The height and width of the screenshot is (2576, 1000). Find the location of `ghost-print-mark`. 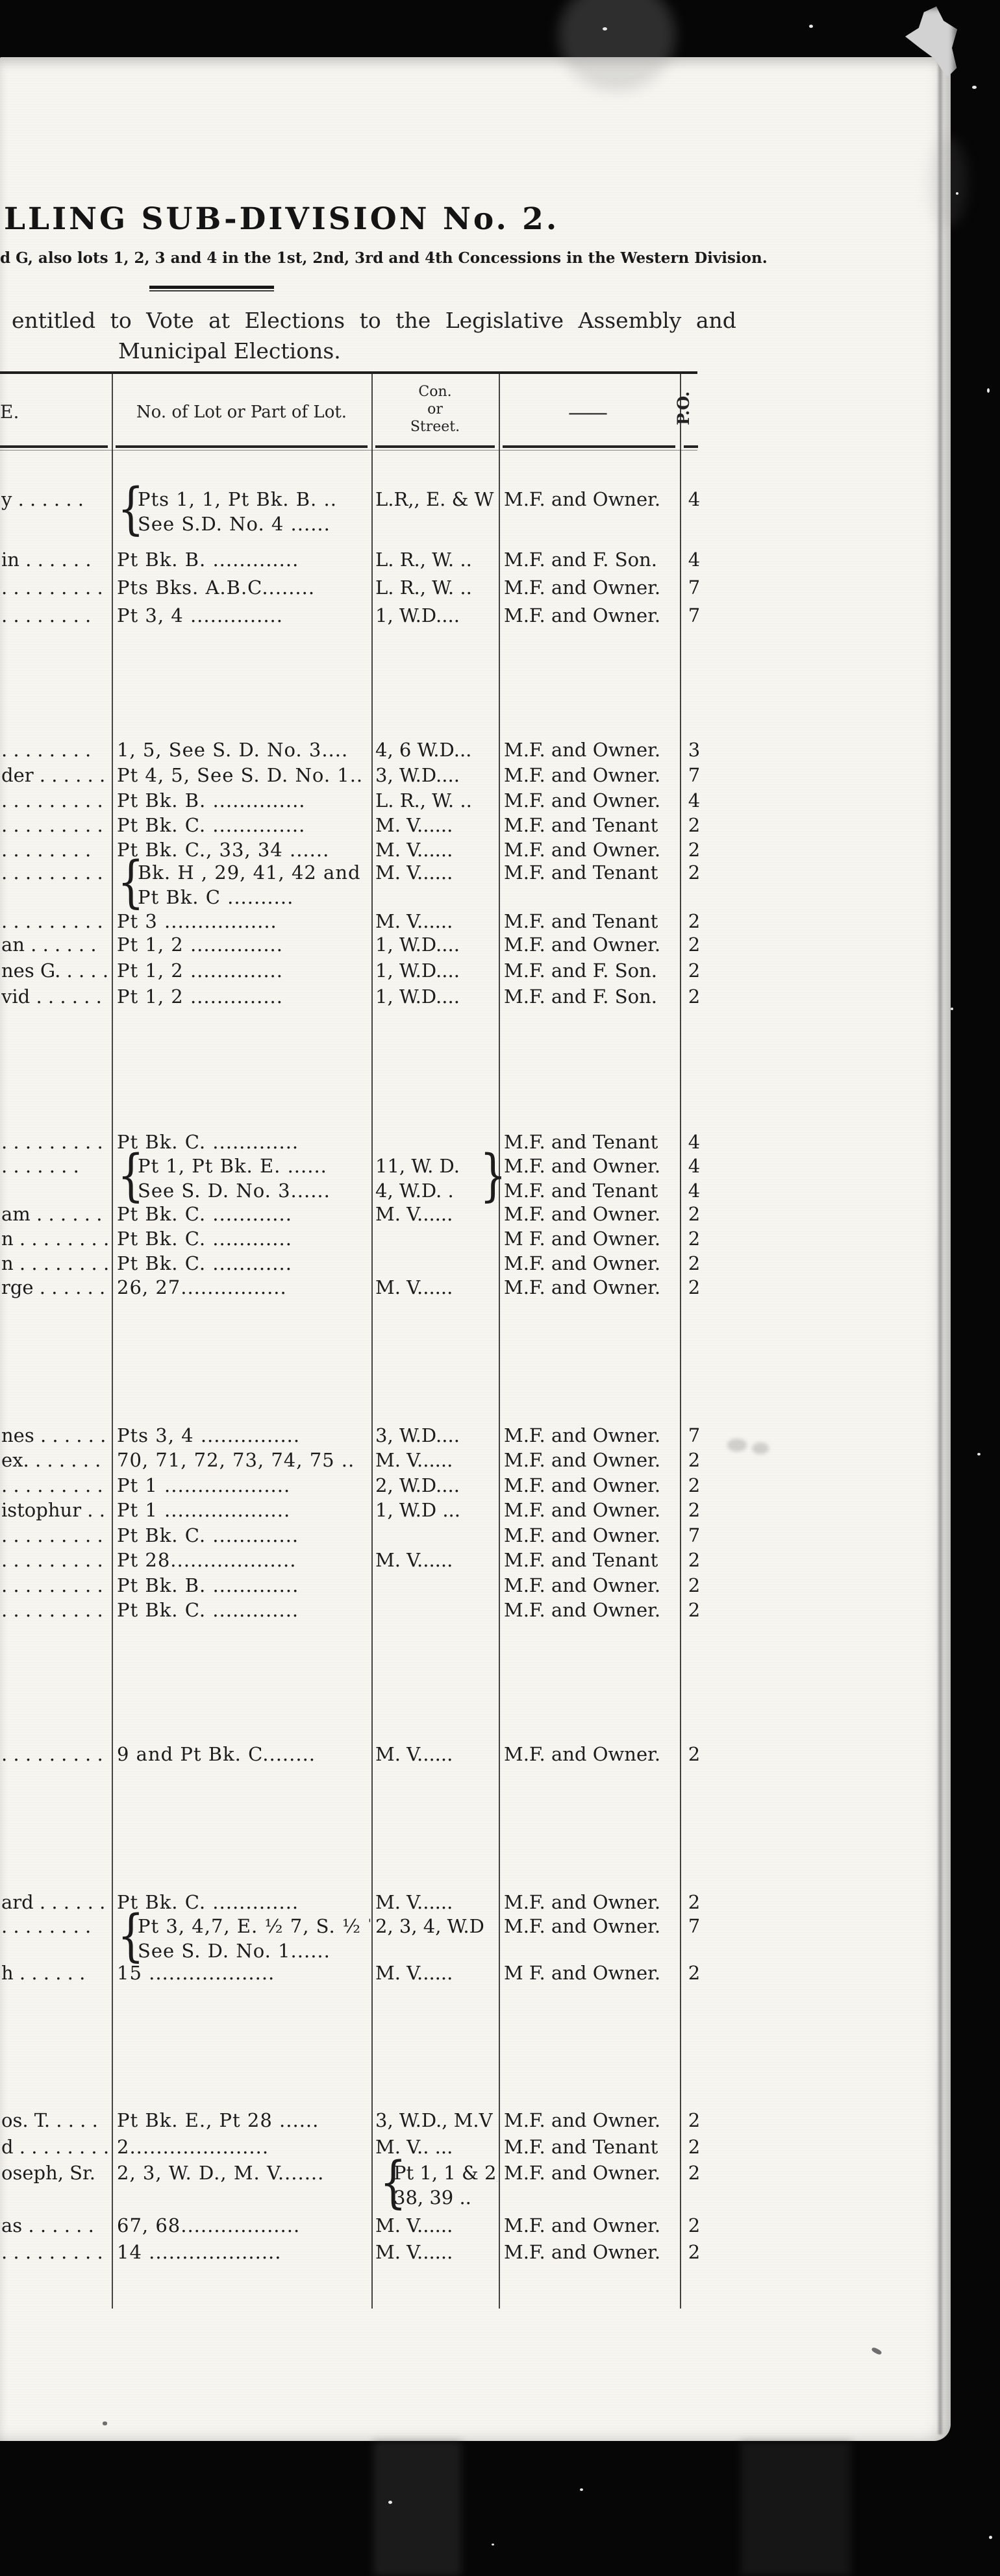

ghost-print-mark is located at coordinates (760, 1448).